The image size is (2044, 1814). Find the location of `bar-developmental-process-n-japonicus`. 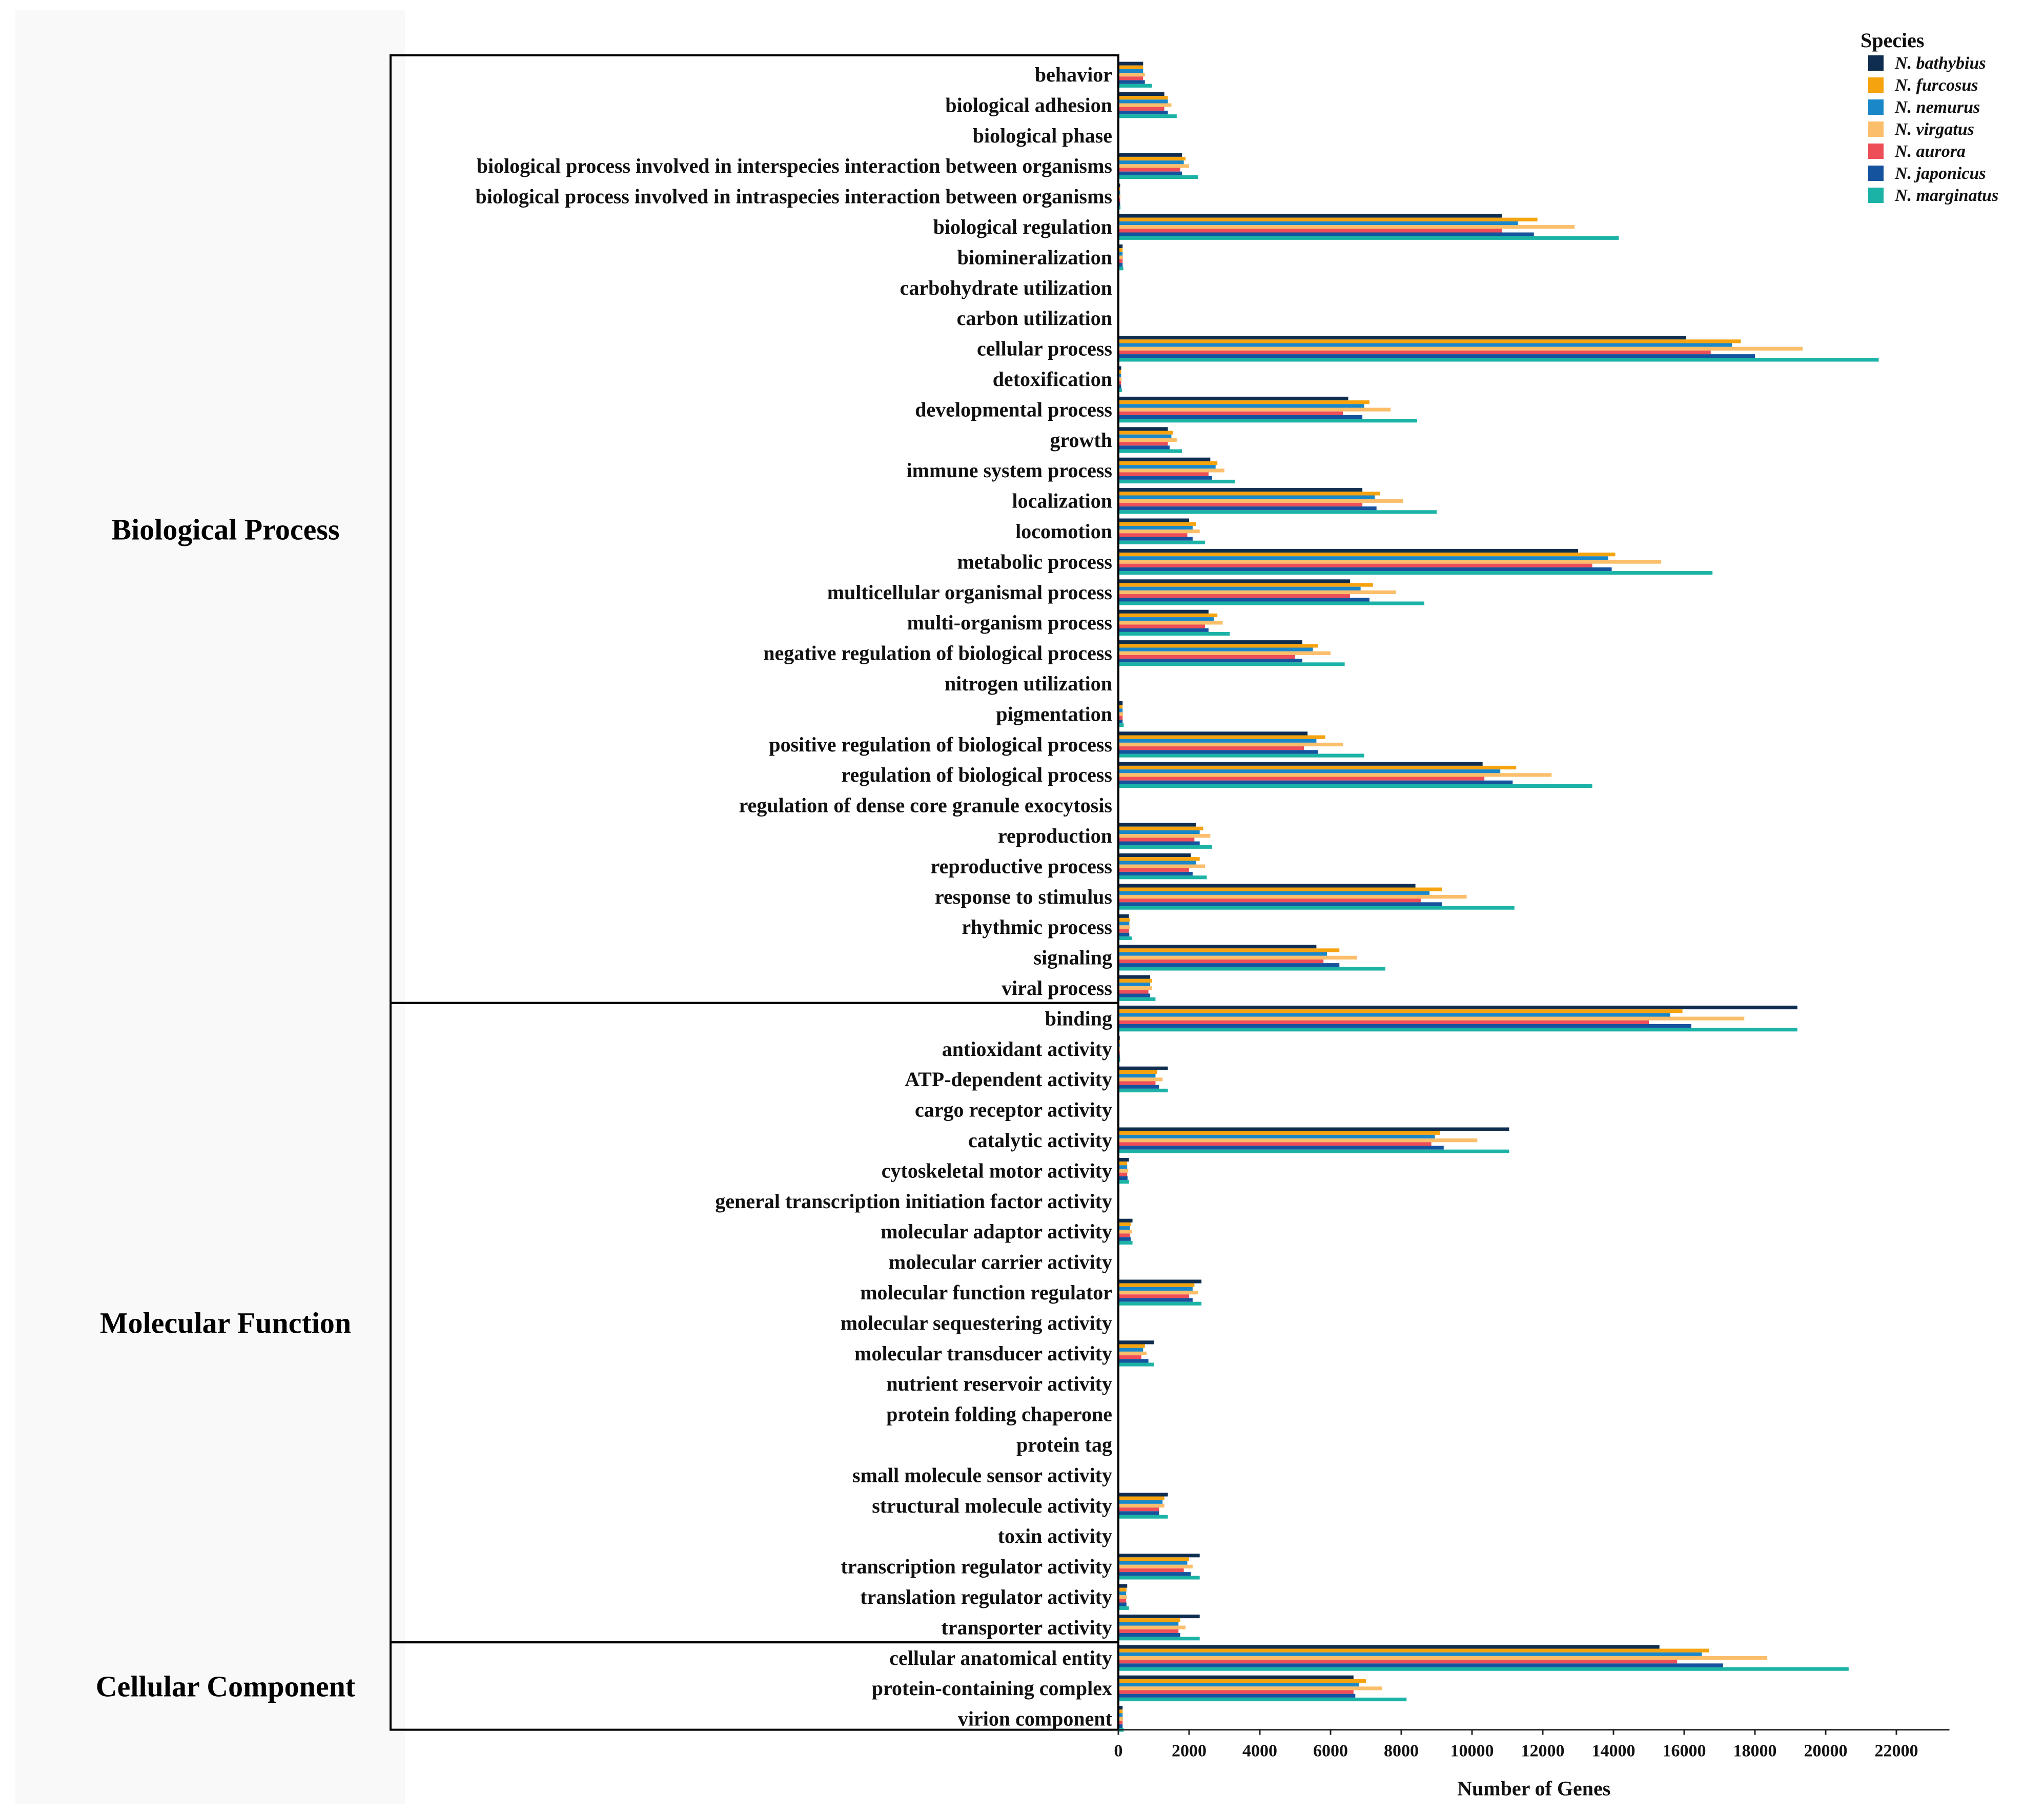

bar-developmental-process-n-japonicus is located at coordinates (1240, 417).